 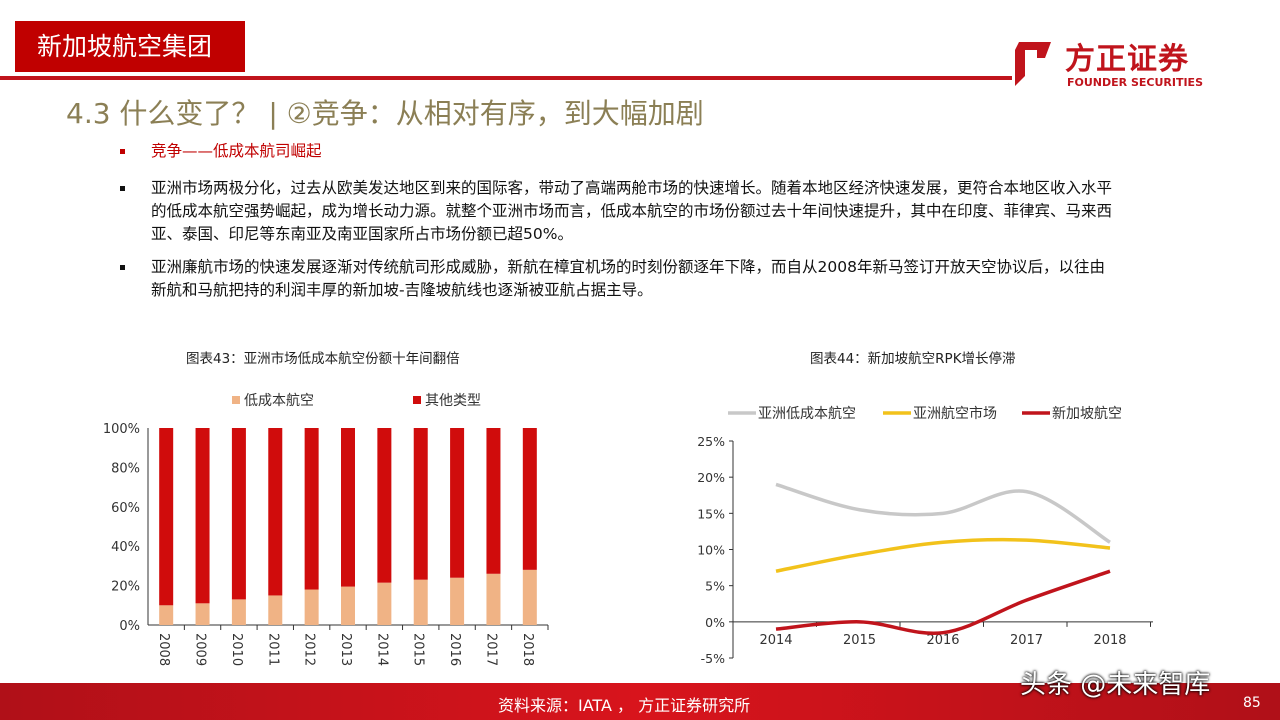 What do you see at coordinates (130, 46) in the screenshot?
I see `section-label: 新加坡航空集团` at bounding box center [130, 46].